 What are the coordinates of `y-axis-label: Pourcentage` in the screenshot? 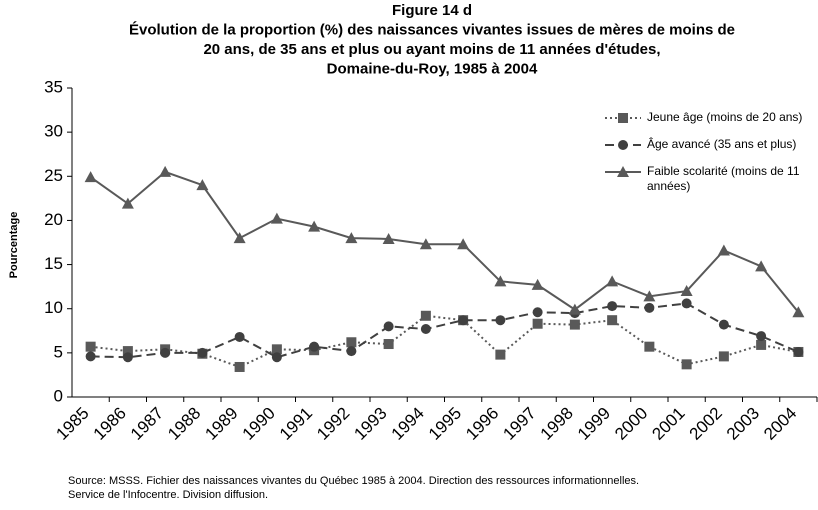 It's located at (14, 245).